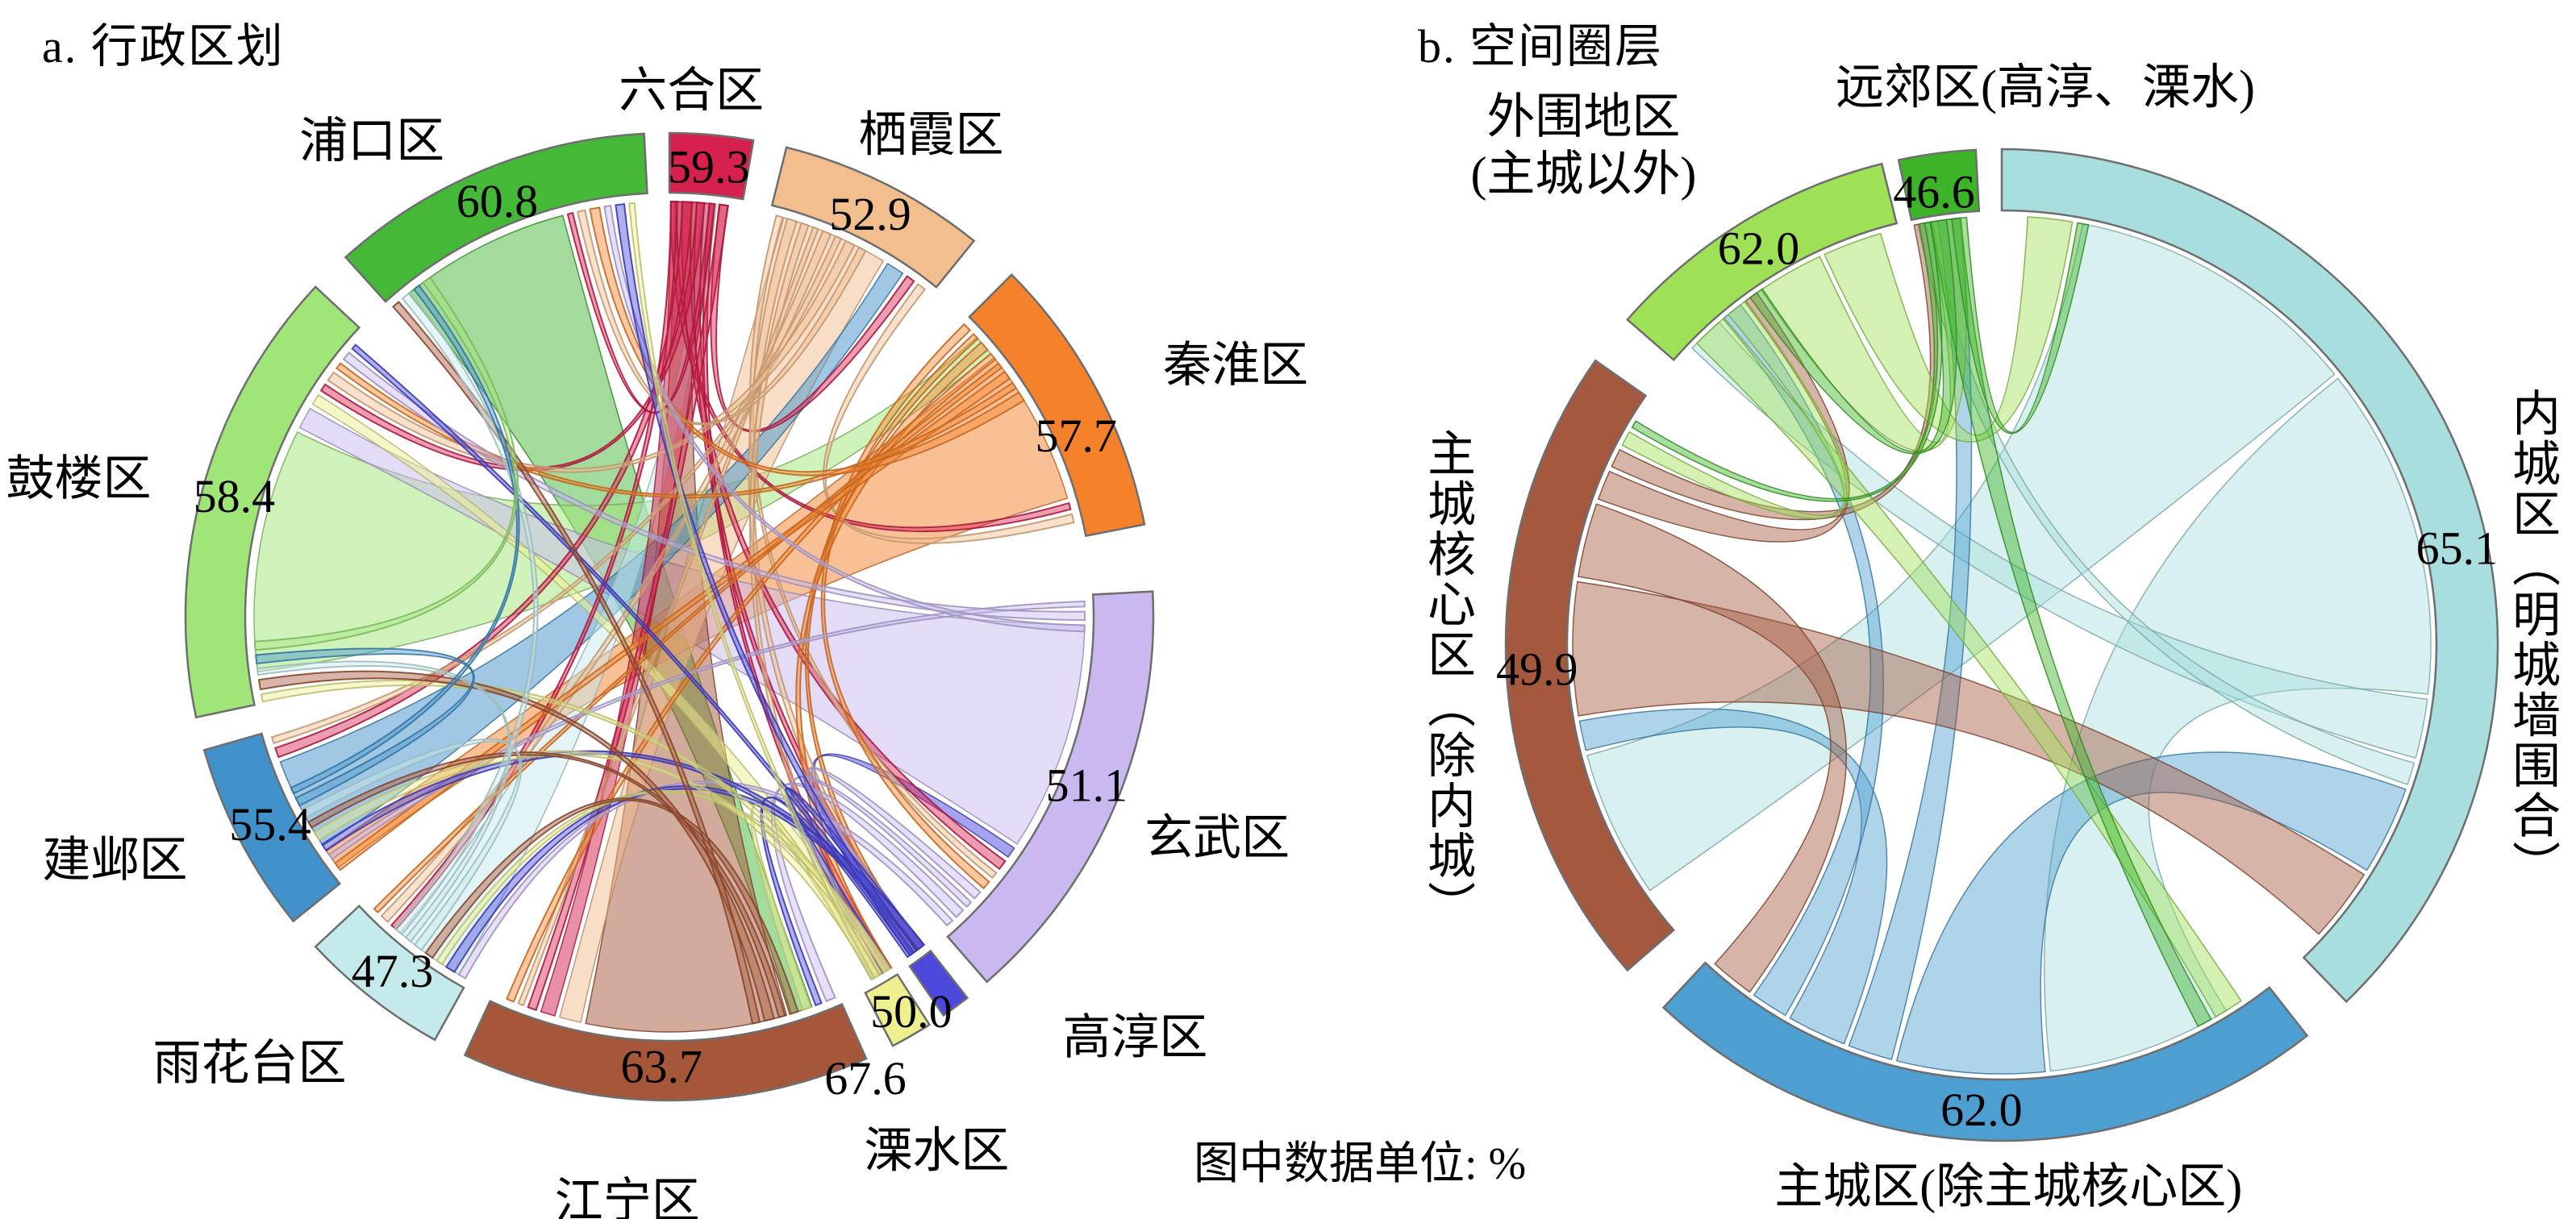 The height and width of the screenshot is (1219, 2576). What do you see at coordinates (870, 214) in the screenshot?
I see `segment-value: 52.9` at bounding box center [870, 214].